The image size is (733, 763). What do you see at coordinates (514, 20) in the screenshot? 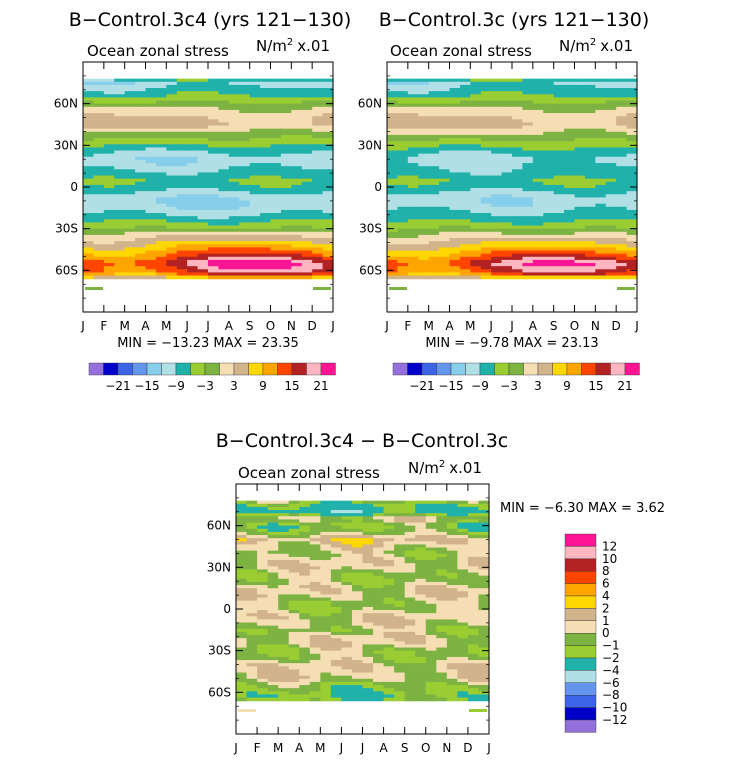
I see `panel-2-title: B−Control.3c (yrs 121−130)` at bounding box center [514, 20].